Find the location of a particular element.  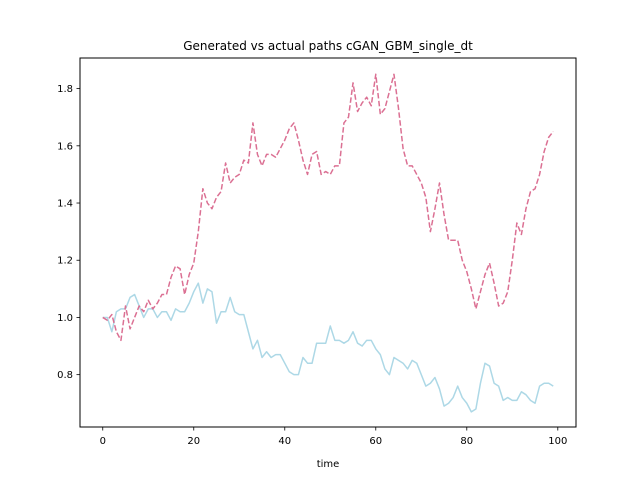

y-tick-label: 1.0 is located at coordinates (65, 318).